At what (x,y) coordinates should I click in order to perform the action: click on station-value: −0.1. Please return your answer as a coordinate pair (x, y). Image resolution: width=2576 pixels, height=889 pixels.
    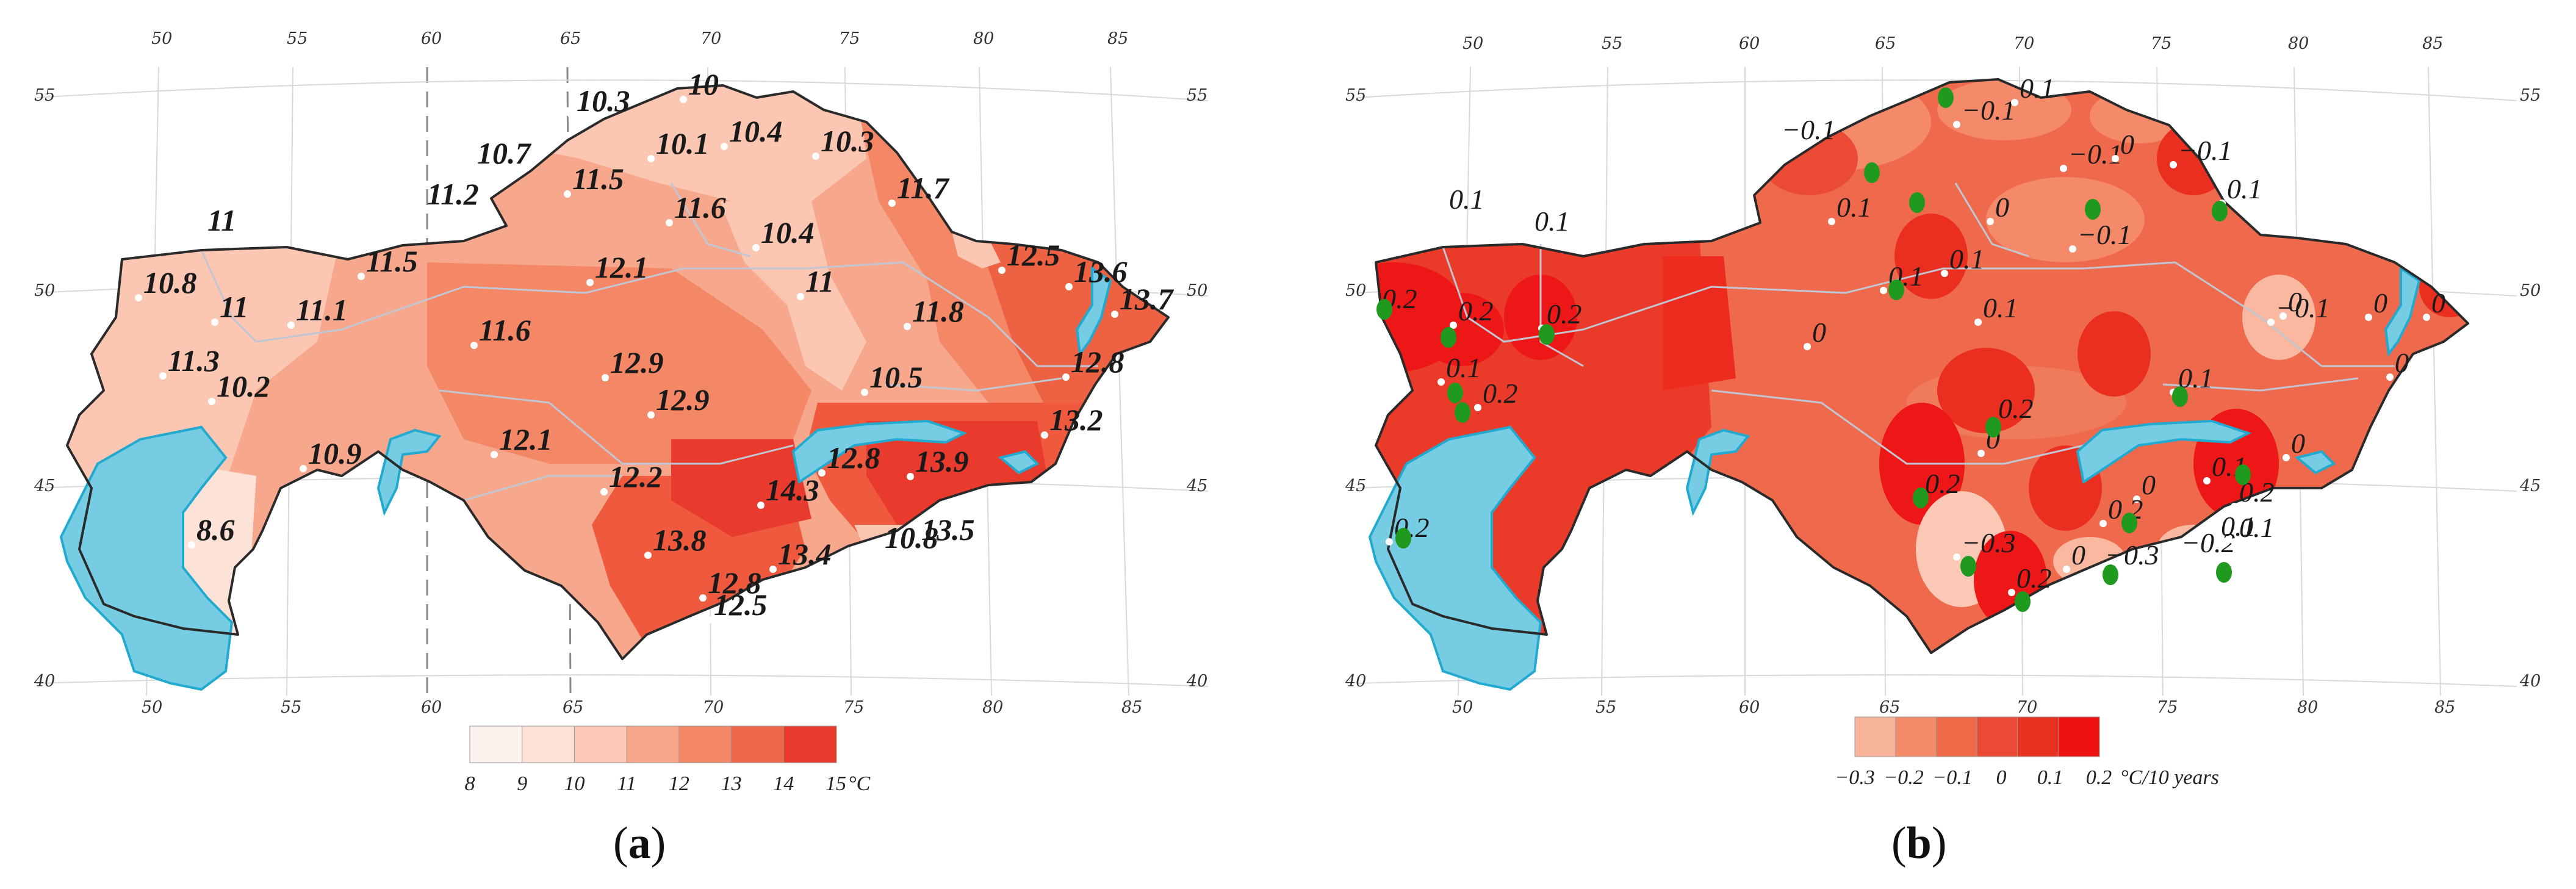
    Looking at the image, I should click on (1989, 111).